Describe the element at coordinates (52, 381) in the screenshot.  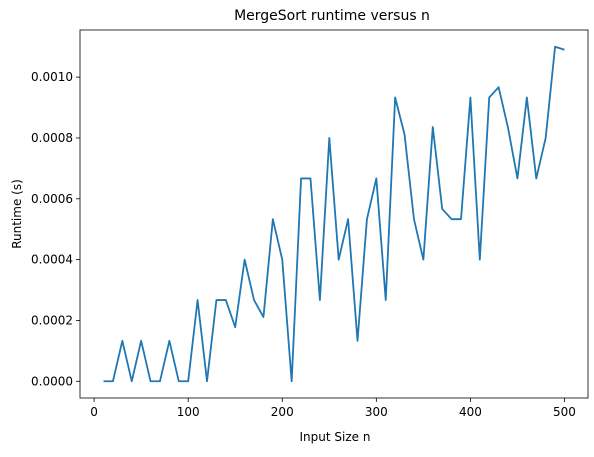
I see `y-tick-label: 0.0000` at that location.